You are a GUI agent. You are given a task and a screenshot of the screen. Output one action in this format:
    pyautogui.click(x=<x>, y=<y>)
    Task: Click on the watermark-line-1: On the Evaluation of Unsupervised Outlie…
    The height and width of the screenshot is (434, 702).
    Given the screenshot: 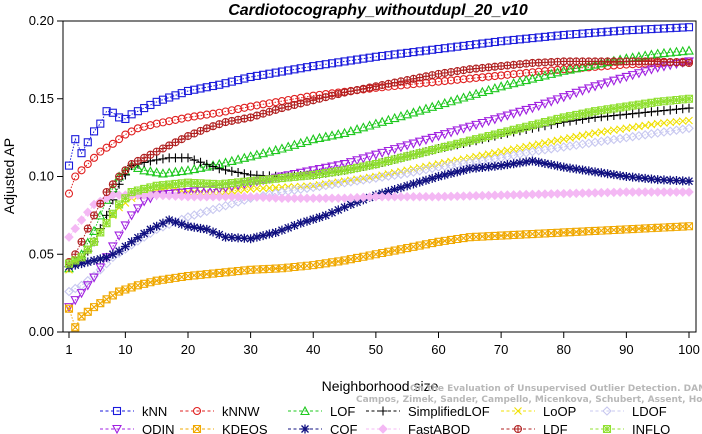 What is the action you would take?
    pyautogui.click(x=556, y=389)
    